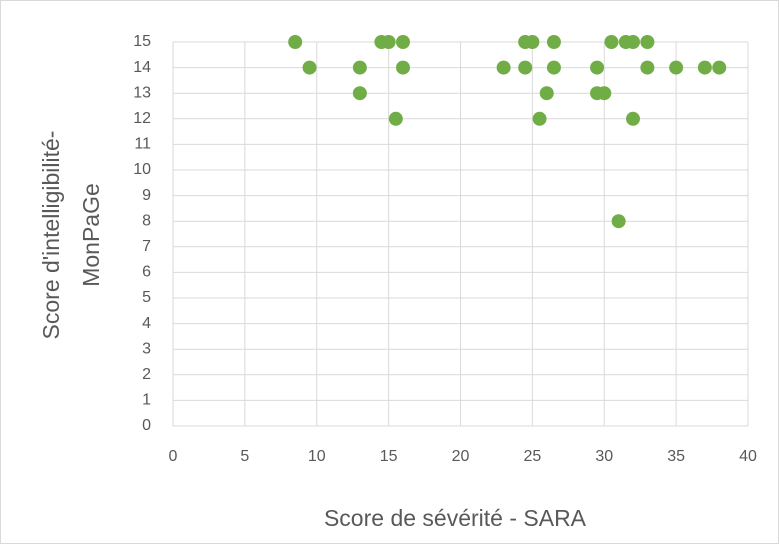  What do you see at coordinates (146, 246) in the screenshot?
I see `y-tick-label: 7` at bounding box center [146, 246].